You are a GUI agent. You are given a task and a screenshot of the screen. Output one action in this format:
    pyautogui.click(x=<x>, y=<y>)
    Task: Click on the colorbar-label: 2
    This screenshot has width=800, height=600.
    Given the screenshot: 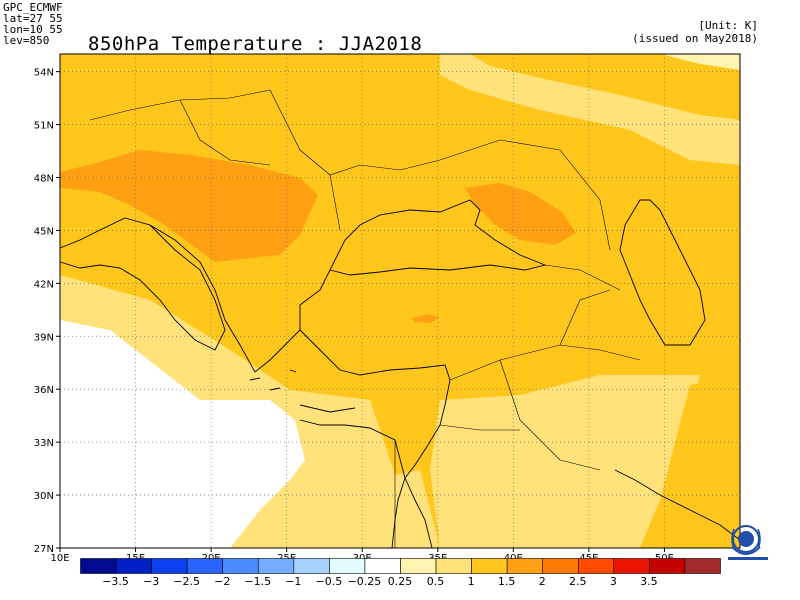 What is the action you would take?
    pyautogui.click(x=542, y=581)
    